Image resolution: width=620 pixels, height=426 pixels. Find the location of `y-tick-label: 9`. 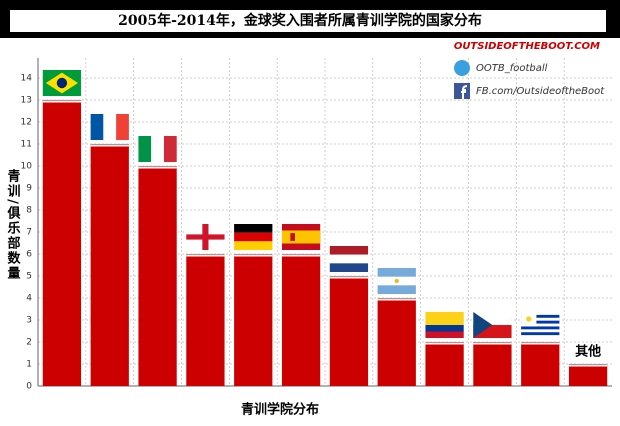

y-tick-label: 9 is located at coordinates (29, 189).